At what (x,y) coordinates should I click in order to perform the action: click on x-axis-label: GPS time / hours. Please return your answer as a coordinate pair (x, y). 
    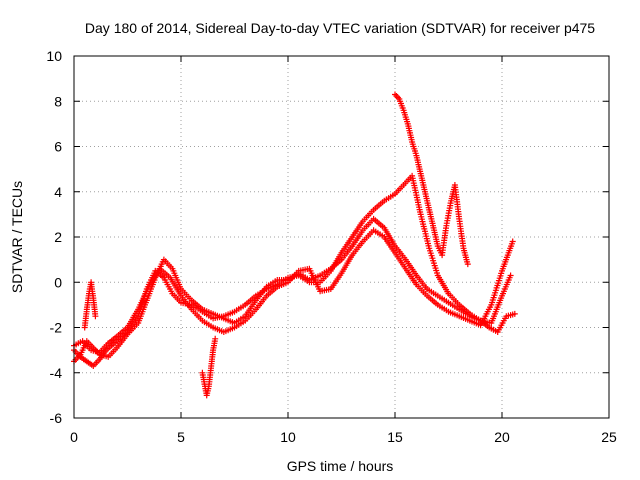
    Looking at the image, I should click on (340, 466).